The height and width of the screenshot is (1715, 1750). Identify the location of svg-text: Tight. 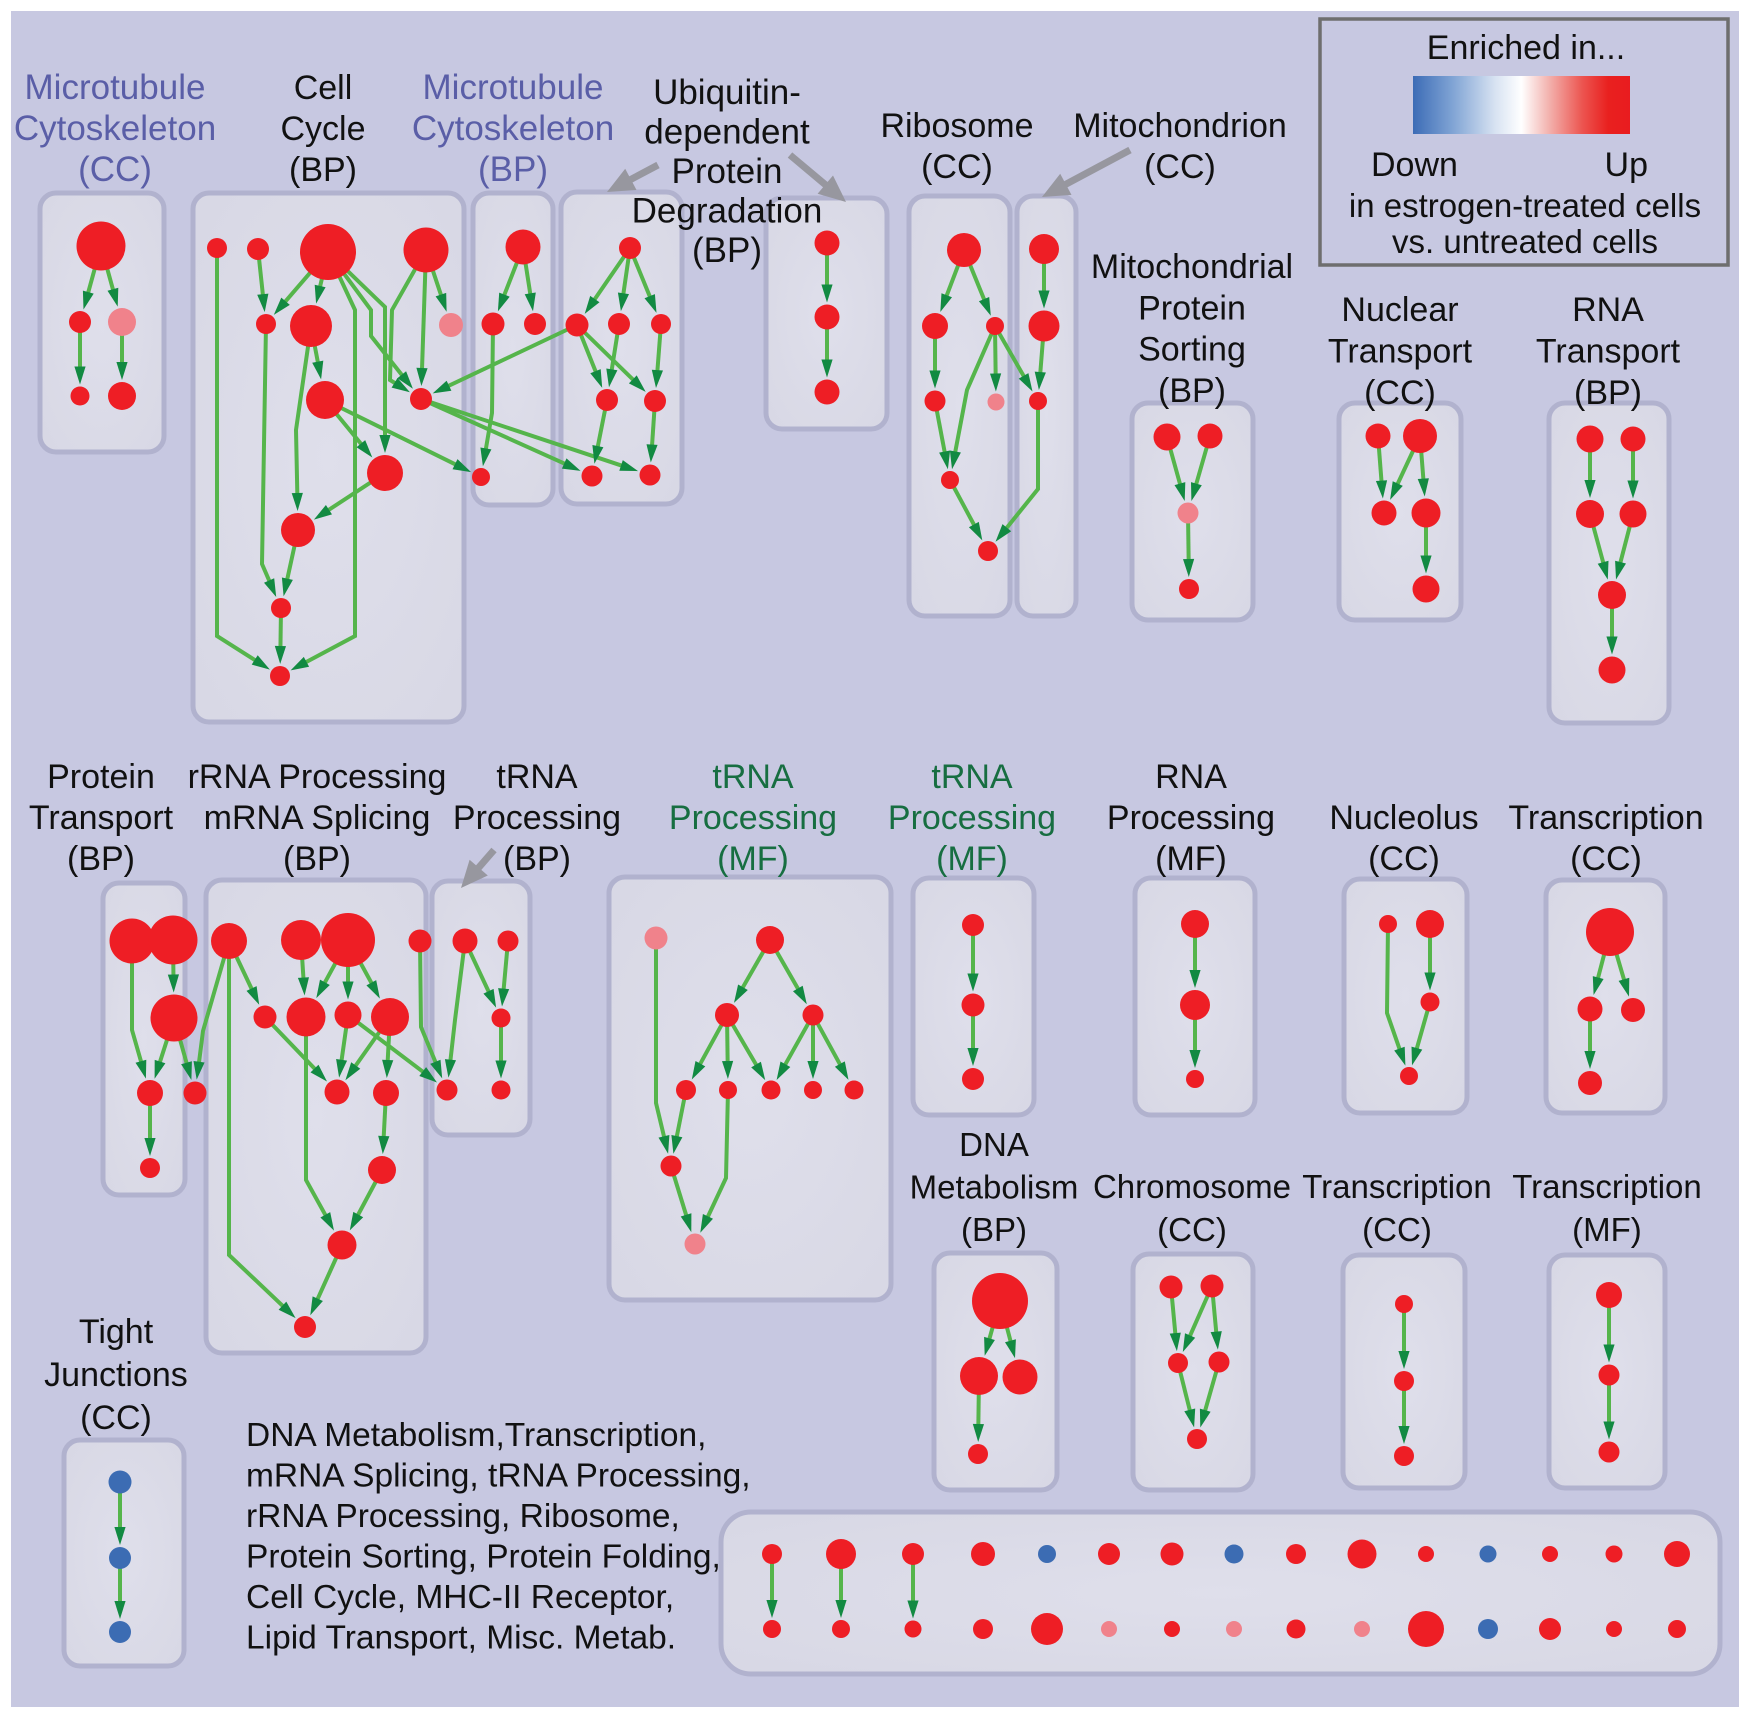
(116, 1332).